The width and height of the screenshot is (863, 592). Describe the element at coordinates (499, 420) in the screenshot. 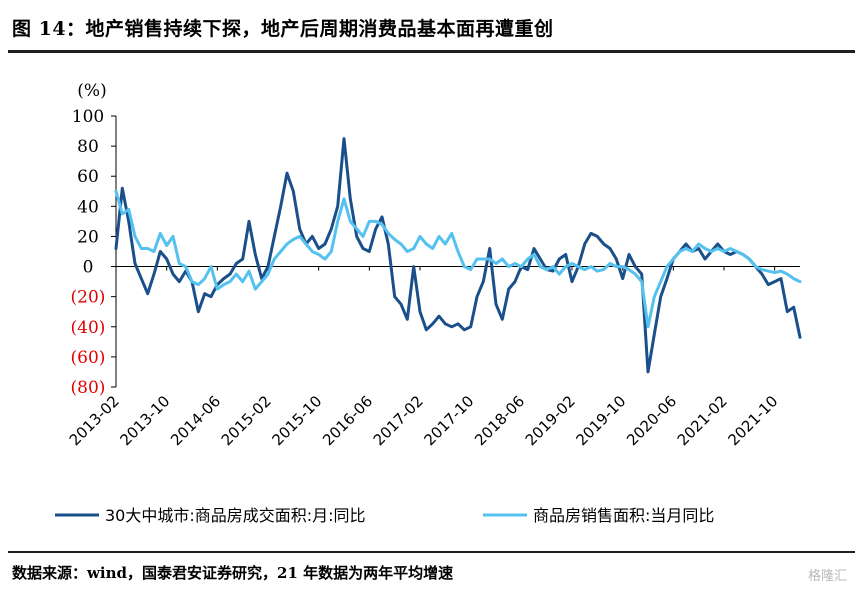

I see `x-tick-label: 2018-06` at that location.